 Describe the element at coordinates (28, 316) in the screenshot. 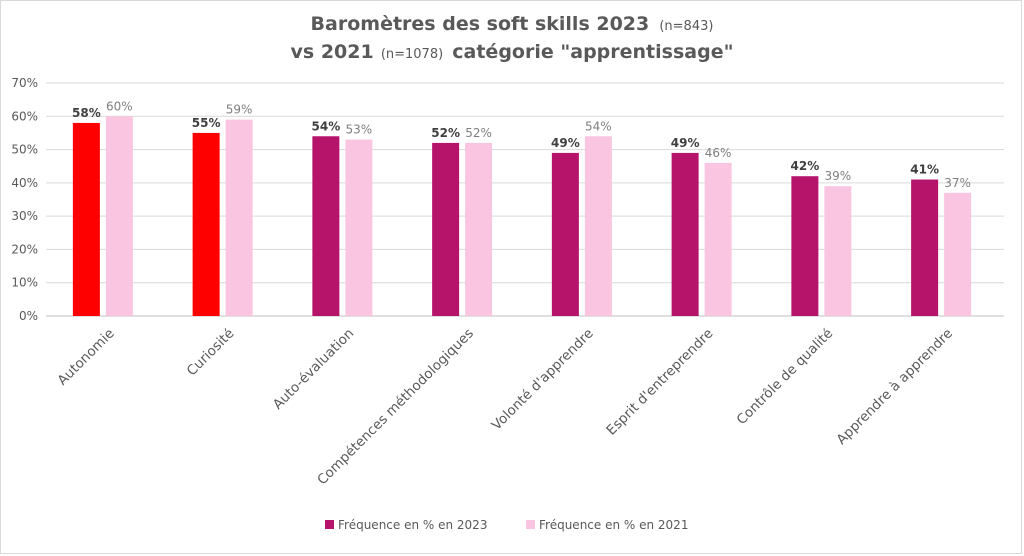

I see `y-tick-label: 0%` at that location.